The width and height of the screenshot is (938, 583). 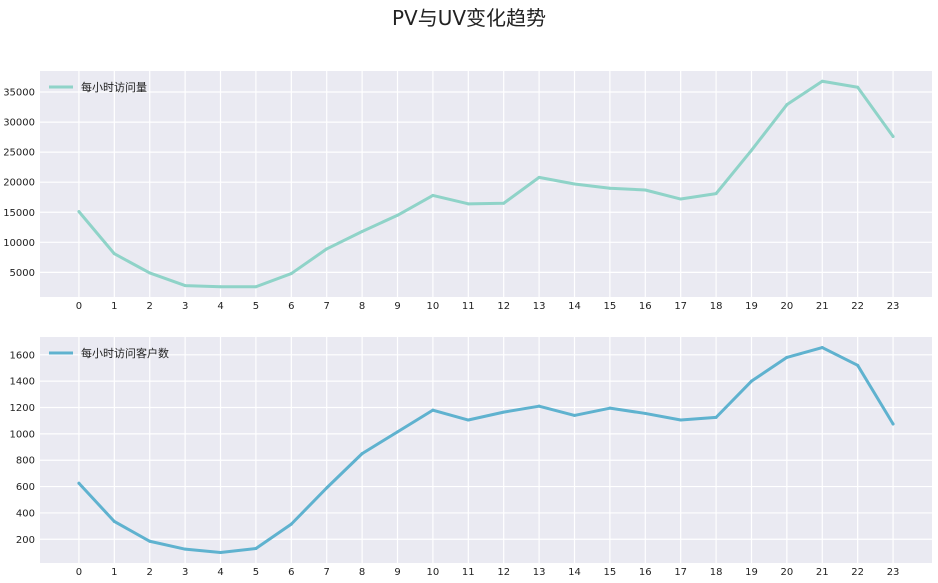 I want to click on y-tick-label: 15000, so click(x=19, y=213).